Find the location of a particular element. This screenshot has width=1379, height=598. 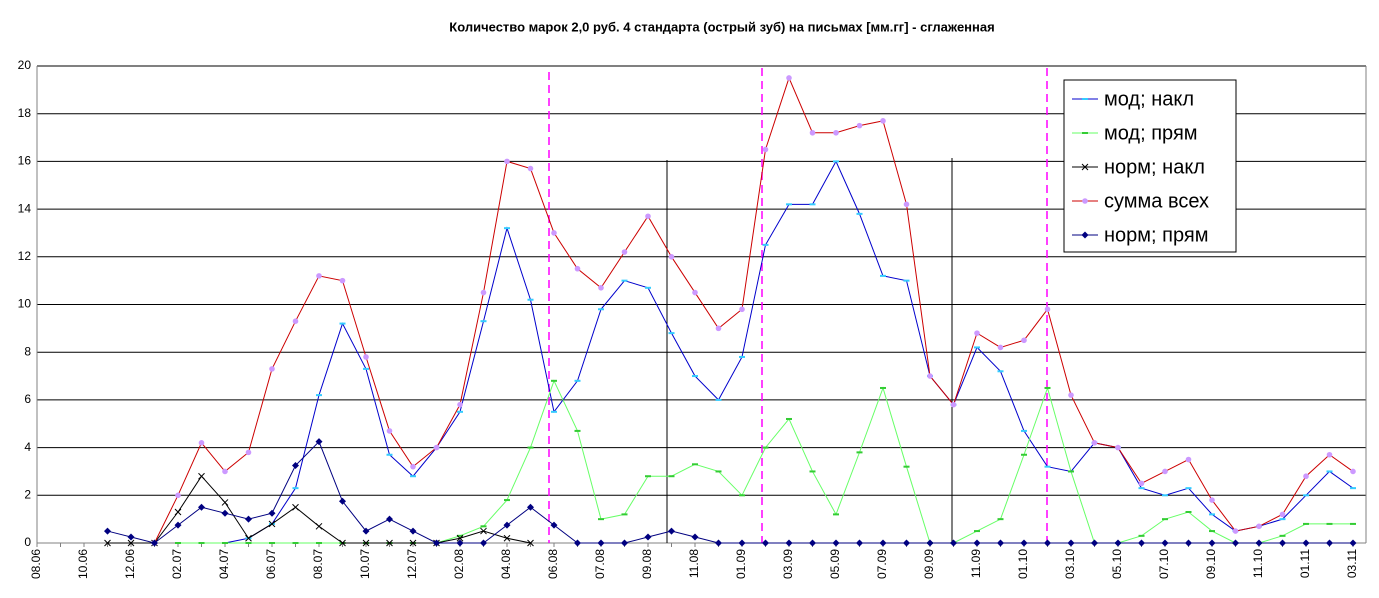

x-tick-label: 09.10 is located at coordinates (1211, 564).